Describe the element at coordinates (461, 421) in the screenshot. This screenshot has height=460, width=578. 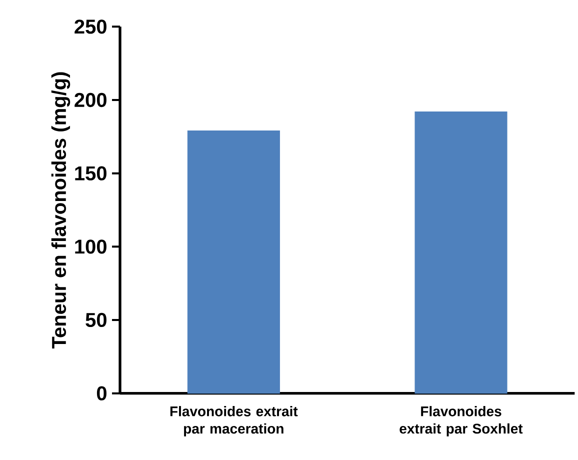
I see `x-tick-label: Flavonoides extrait par Soxhlet` at that location.